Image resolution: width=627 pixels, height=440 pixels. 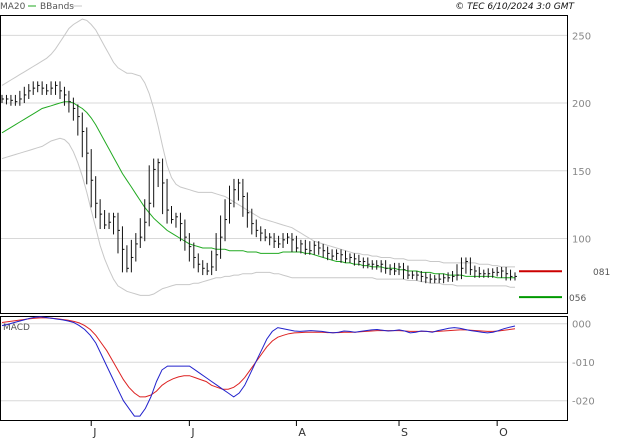 I want to click on copyright-text: © TEC 6/10/2024 3:0 GMT, so click(x=515, y=7).